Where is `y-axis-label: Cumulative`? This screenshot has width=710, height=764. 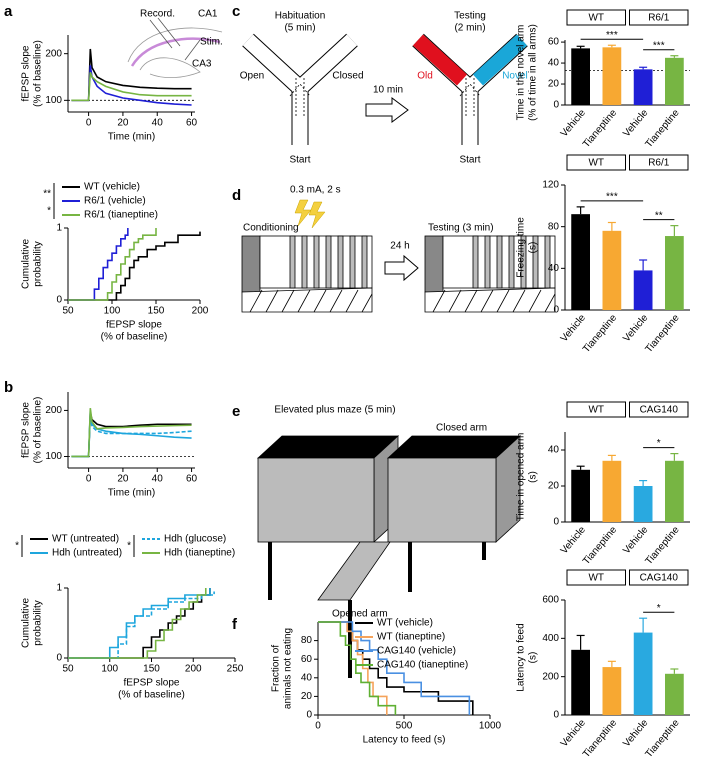 y-axis-label: Cumulative is located at coordinates (26, 623).